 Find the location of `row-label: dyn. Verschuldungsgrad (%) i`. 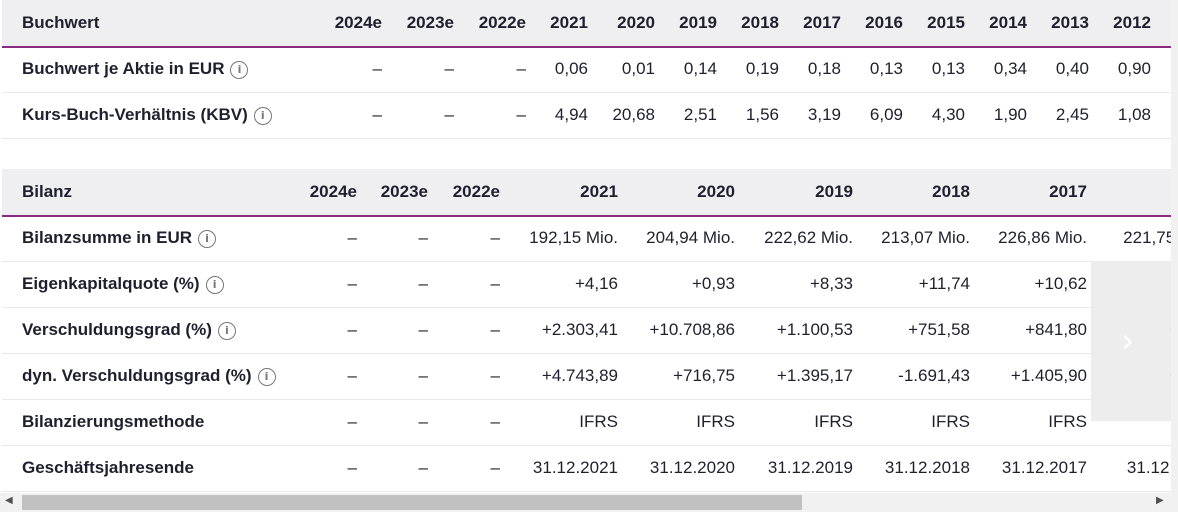

row-label: dyn. Verschuldungsgrad (%) i is located at coordinates (149, 376).